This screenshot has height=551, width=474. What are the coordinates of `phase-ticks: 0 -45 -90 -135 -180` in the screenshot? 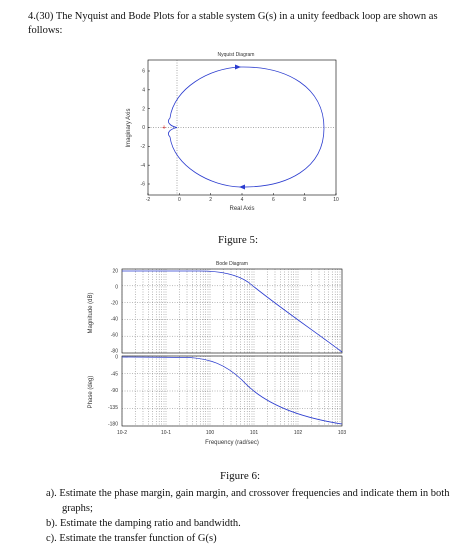 It's located at (113, 391).